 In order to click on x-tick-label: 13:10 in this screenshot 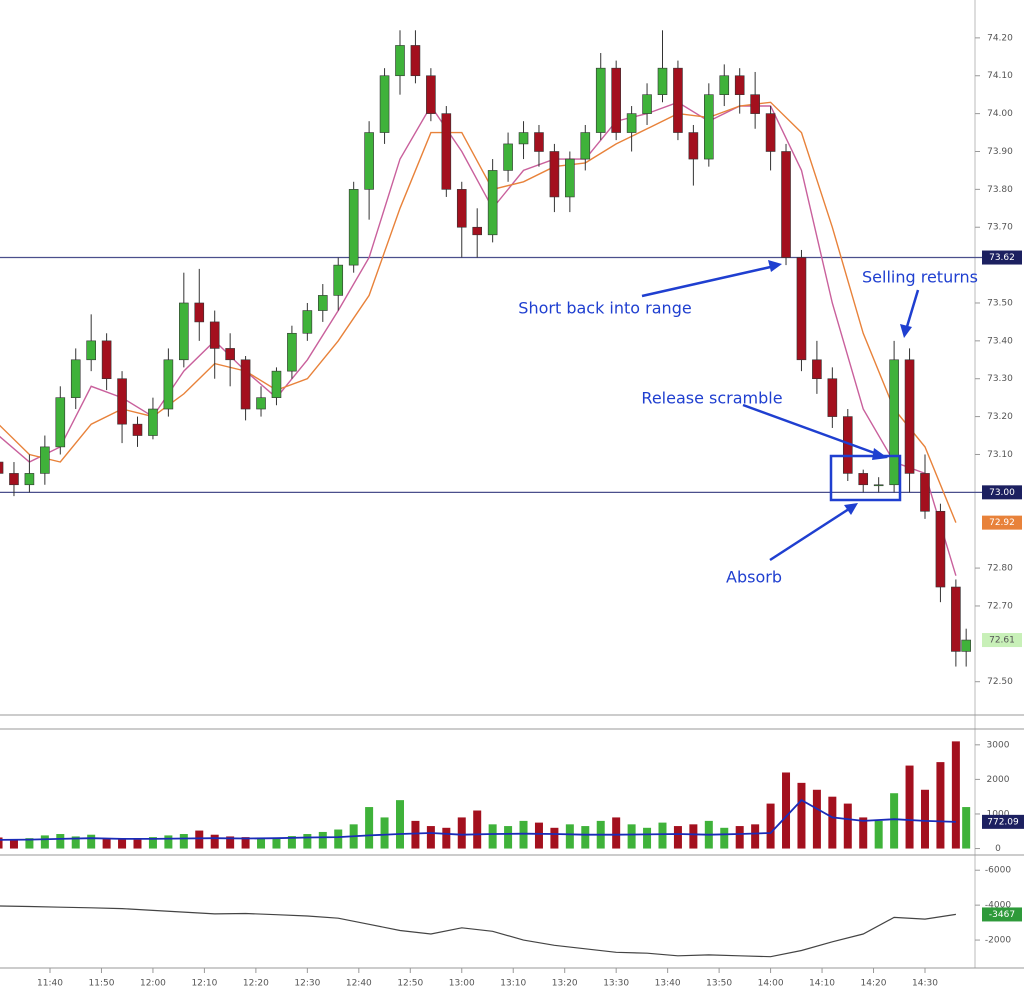, I will do `click(513, 984)`.